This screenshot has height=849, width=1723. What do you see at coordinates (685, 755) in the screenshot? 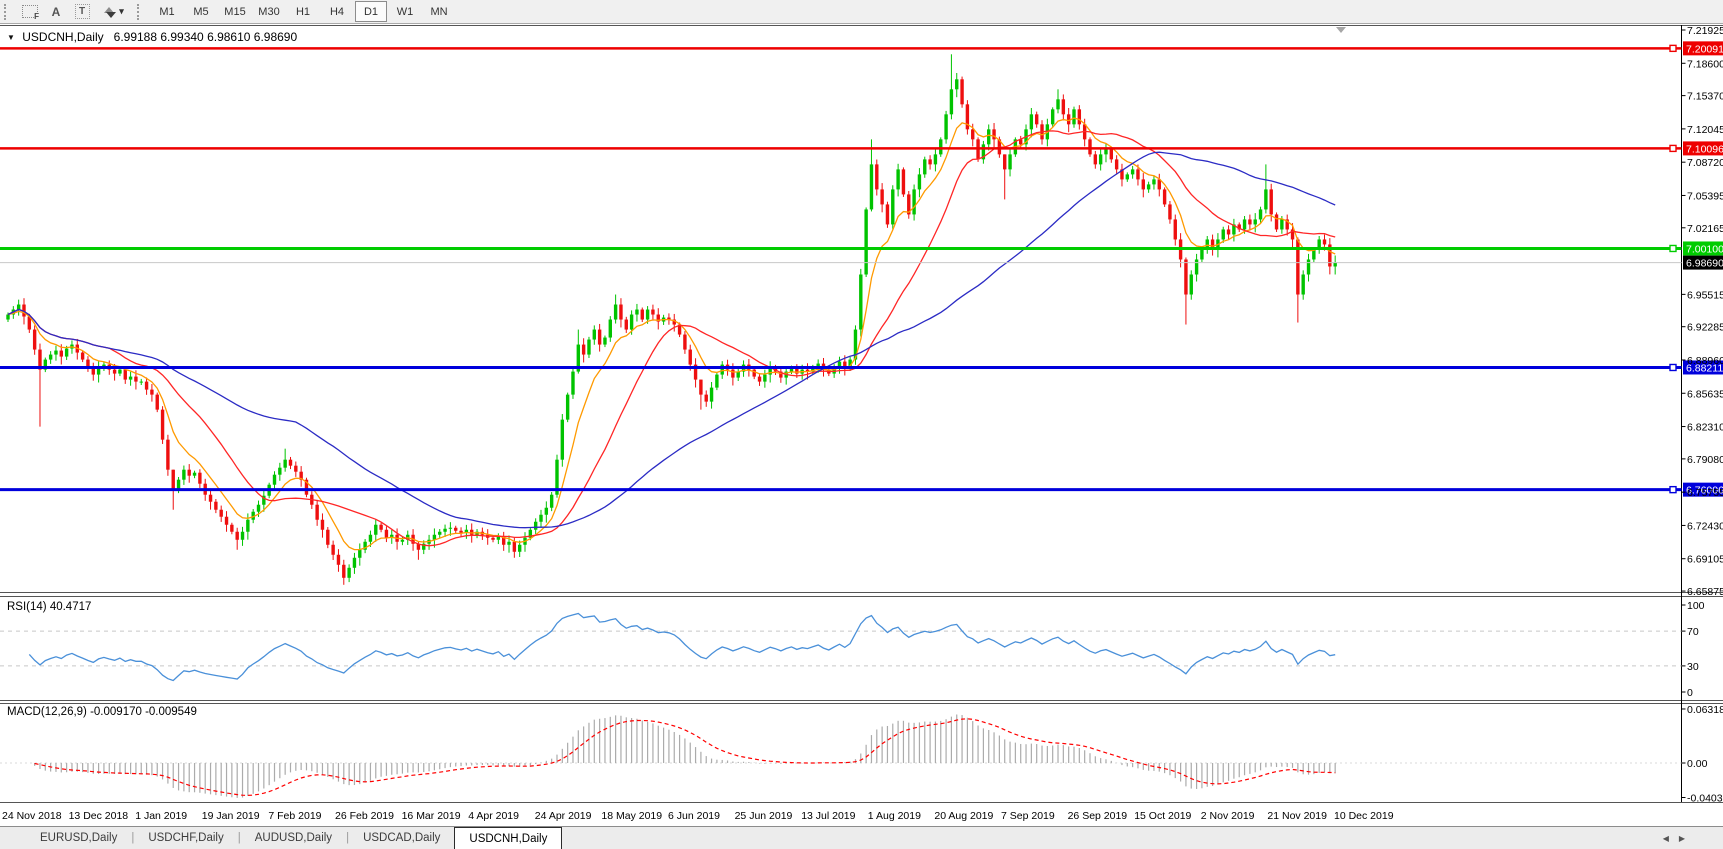
I see `macd-histogram` at bounding box center [685, 755].